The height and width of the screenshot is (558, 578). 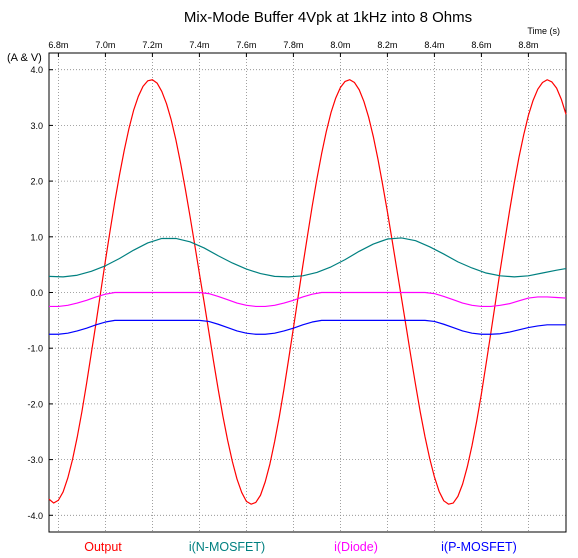 I want to click on x-tick-label: 8.6m, so click(x=481, y=45).